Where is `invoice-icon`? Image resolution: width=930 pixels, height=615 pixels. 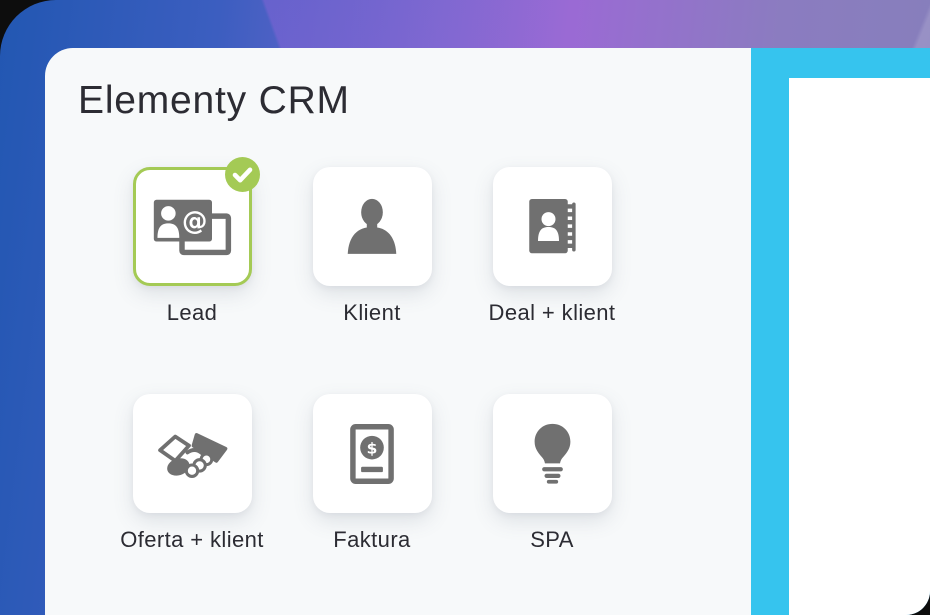
invoice-icon is located at coordinates (372, 454).